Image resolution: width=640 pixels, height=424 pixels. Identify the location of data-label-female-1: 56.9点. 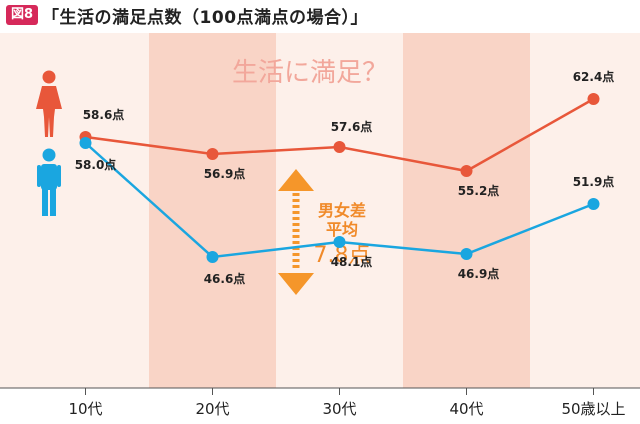
(225, 173).